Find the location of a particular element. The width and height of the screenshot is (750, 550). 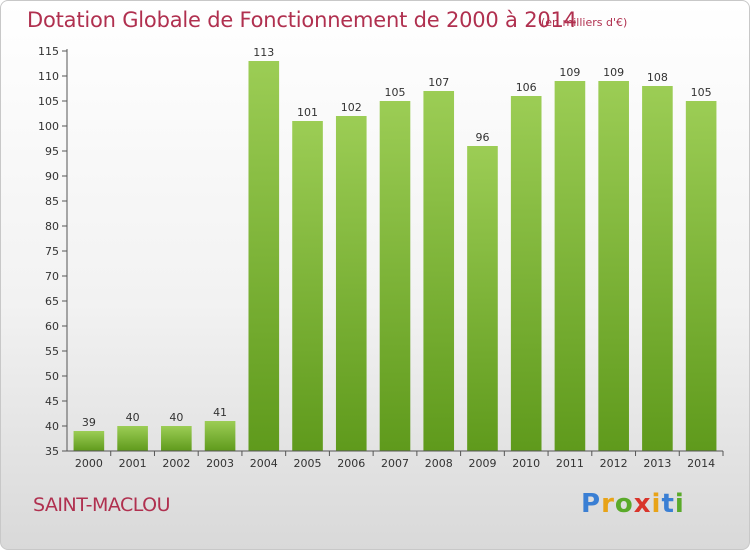

y-tick-label: 65 is located at coordinates (52, 301).